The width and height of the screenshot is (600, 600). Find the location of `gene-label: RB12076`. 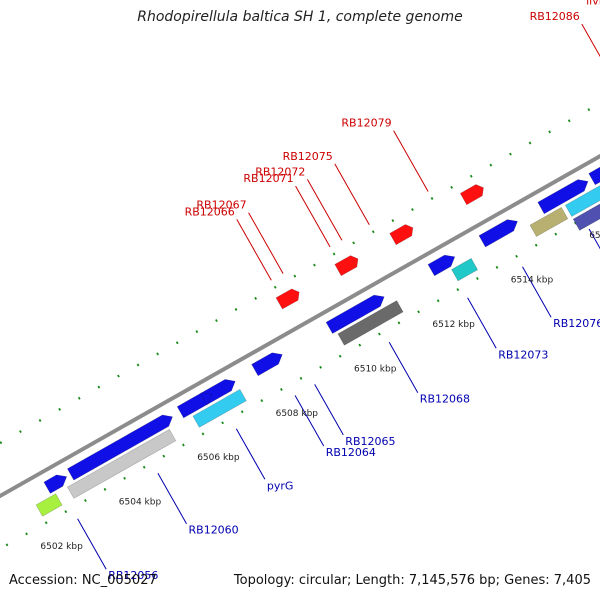

gene-label: RB12076 is located at coordinates (576, 323).